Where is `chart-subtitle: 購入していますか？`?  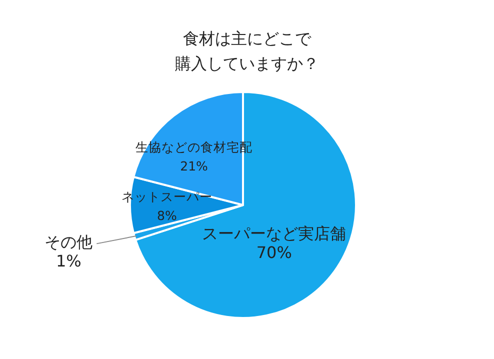
chart-subtitle: 購入していますか？ is located at coordinates (247, 63).